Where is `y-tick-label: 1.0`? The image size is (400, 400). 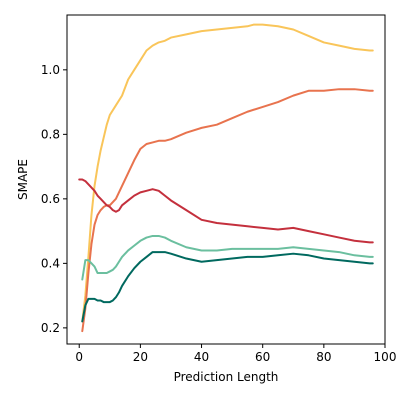 y-tick-label: 1.0 is located at coordinates (50, 70).